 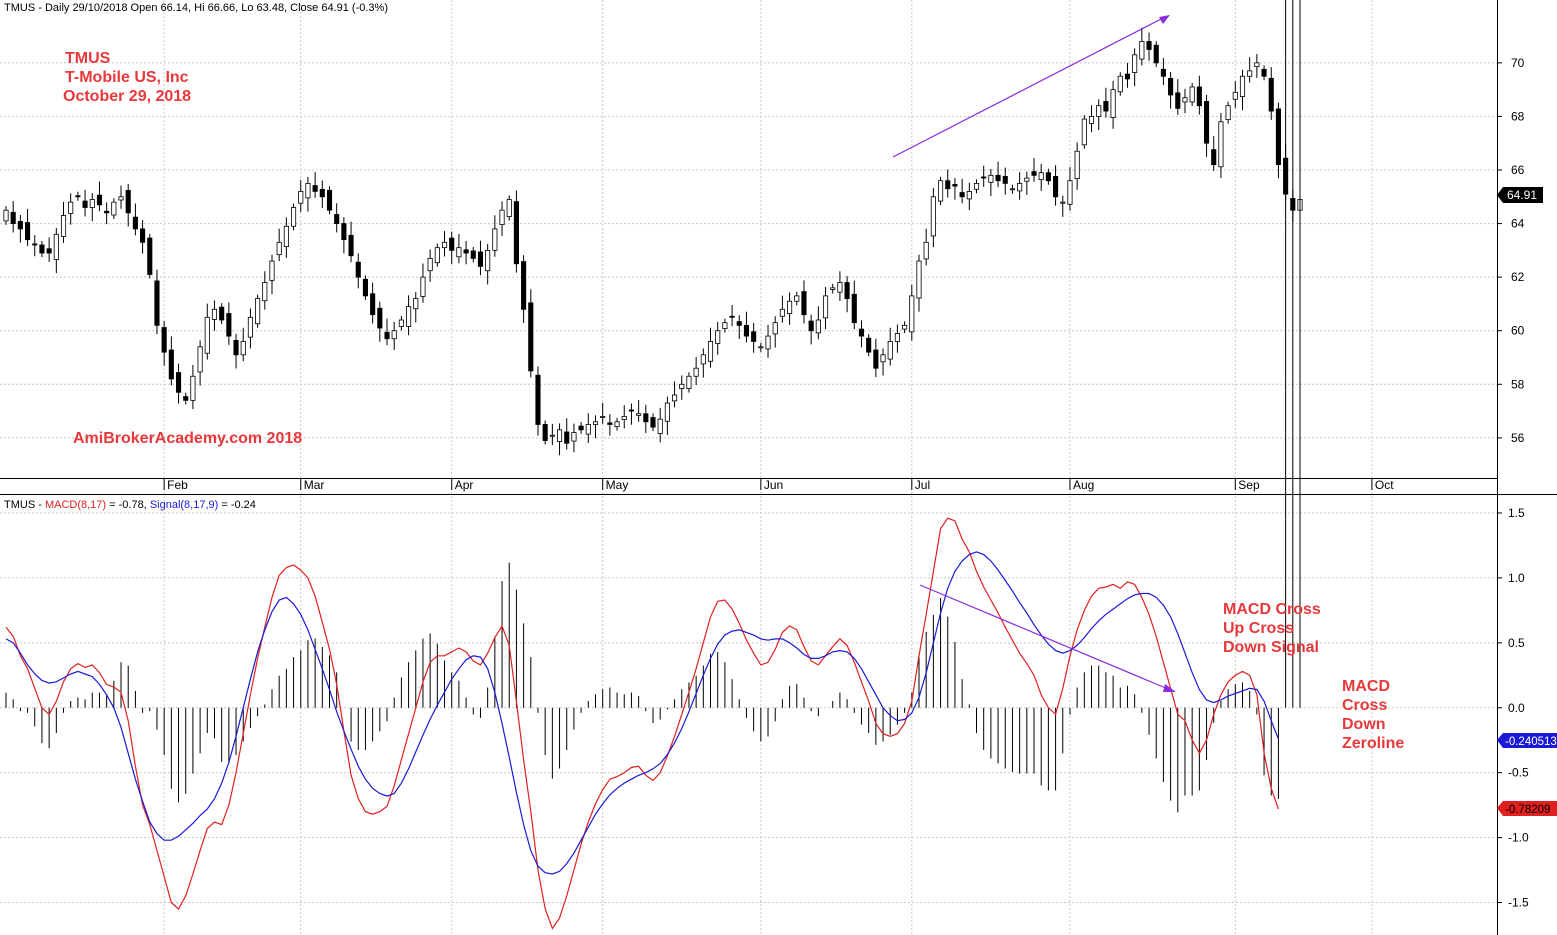 I want to click on price-y-tick-label: 70, so click(x=1518, y=63).